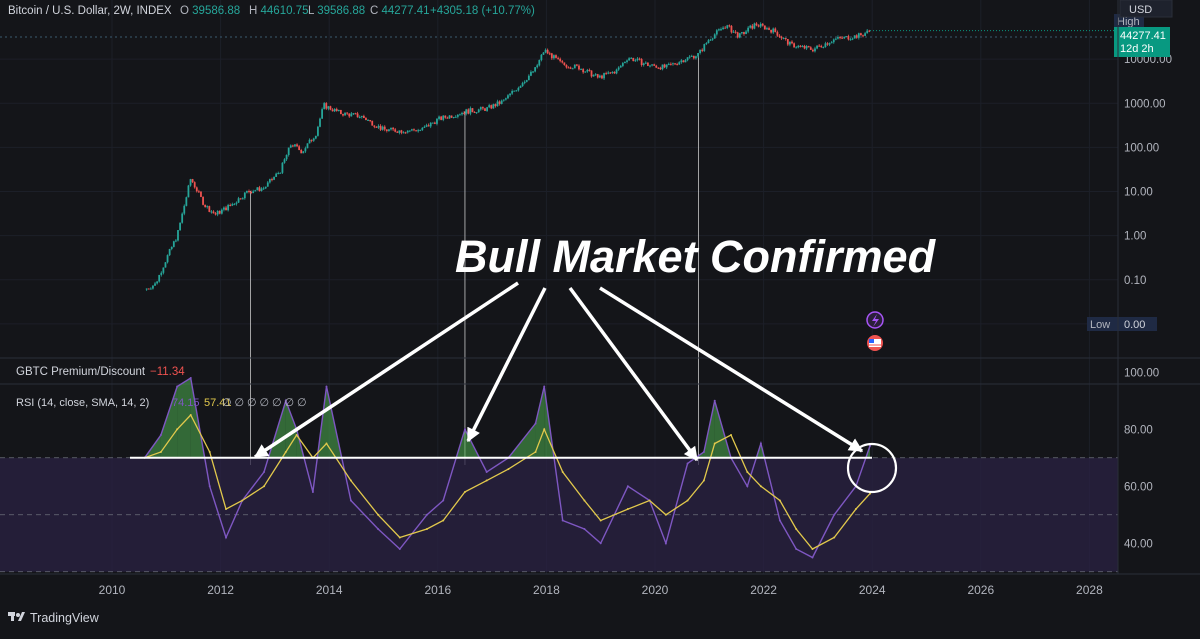 This screenshot has width=1200, height=639. Describe the element at coordinates (731, 369) in the screenshot. I see `arrow-2024` at that location.